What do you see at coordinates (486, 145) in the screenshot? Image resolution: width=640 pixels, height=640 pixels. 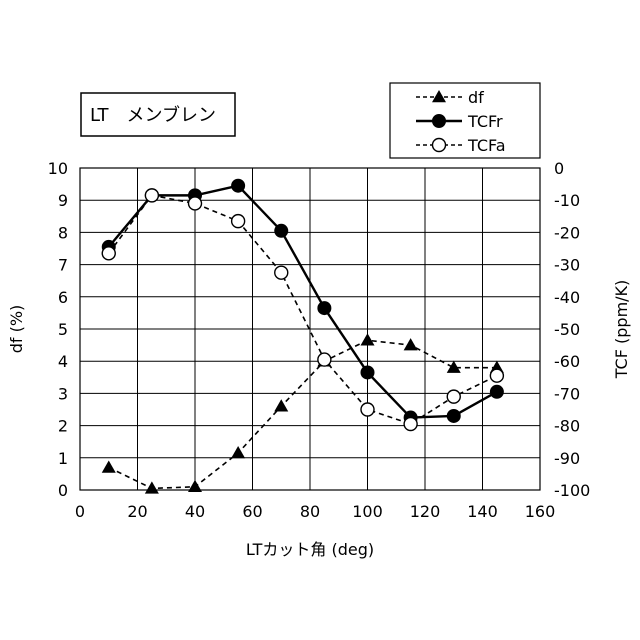 I see `legend-label-TCFa: TCFa` at bounding box center [486, 145].